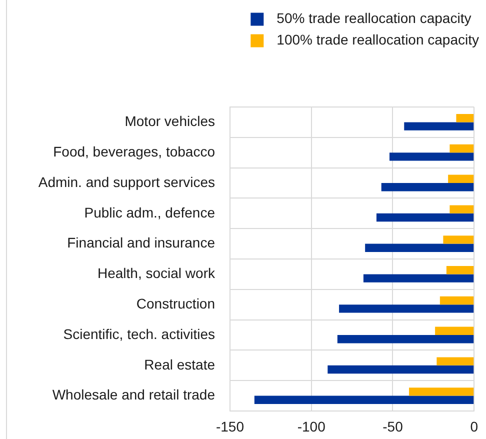 Image resolution: width=486 pixels, height=439 pixels. What do you see at coordinates (150, 212) in the screenshot?
I see `y-tick-label: Public adm., defence` at bounding box center [150, 212].